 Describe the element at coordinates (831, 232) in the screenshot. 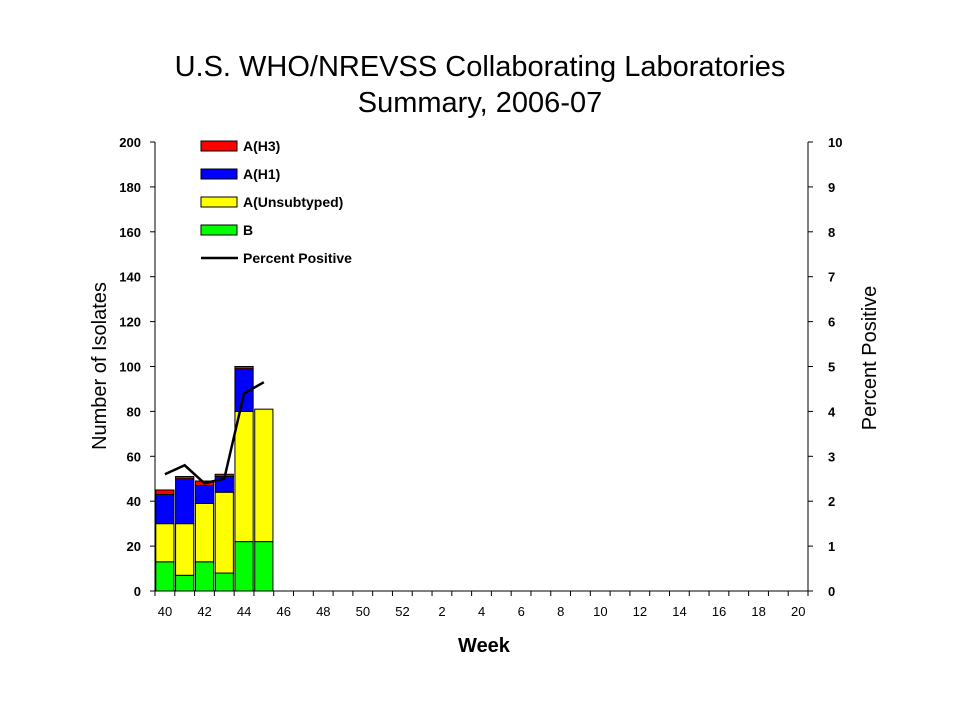

I see `y2-tick-label-8: 8` at that location.